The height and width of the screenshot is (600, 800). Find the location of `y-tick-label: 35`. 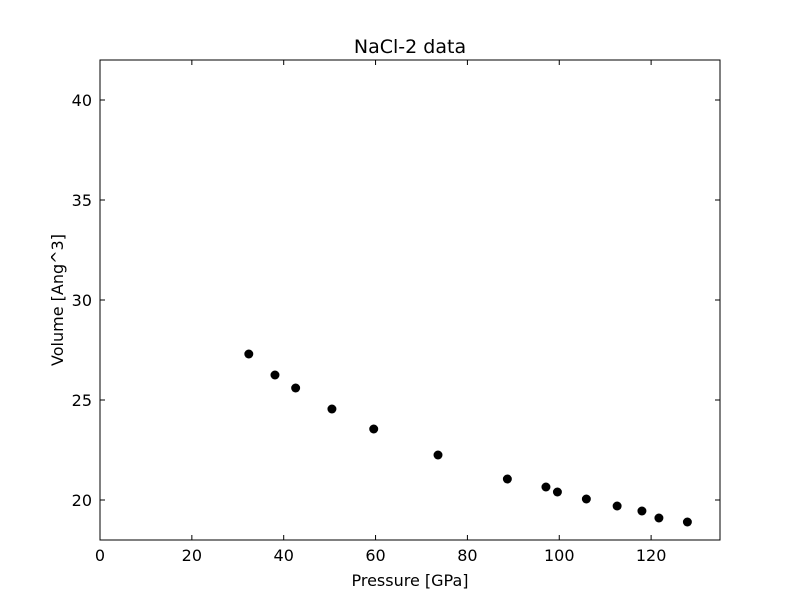

y-tick-label: 35 is located at coordinates (82, 200).